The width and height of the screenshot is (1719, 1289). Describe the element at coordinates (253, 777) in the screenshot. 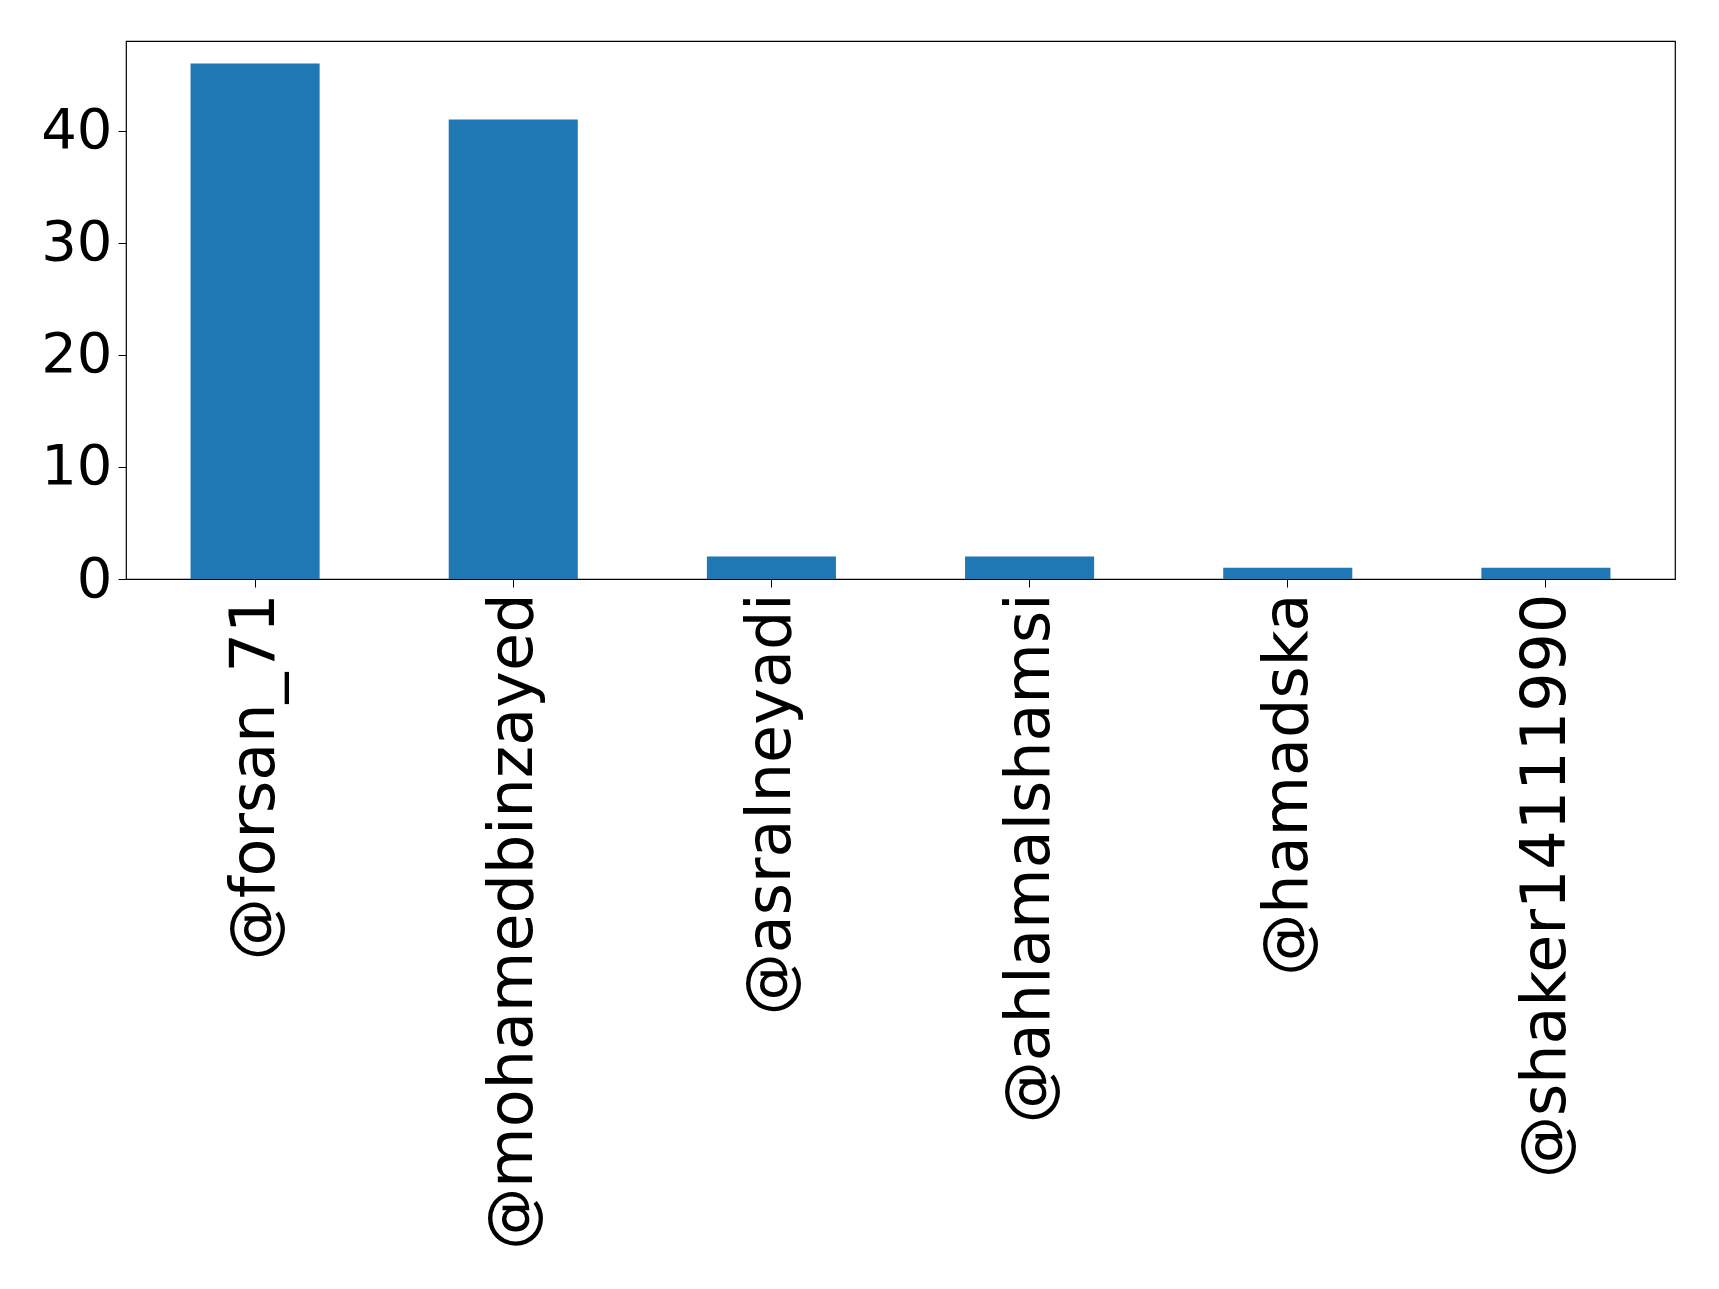

I see `x-tick-label: @forsan_71` at that location.